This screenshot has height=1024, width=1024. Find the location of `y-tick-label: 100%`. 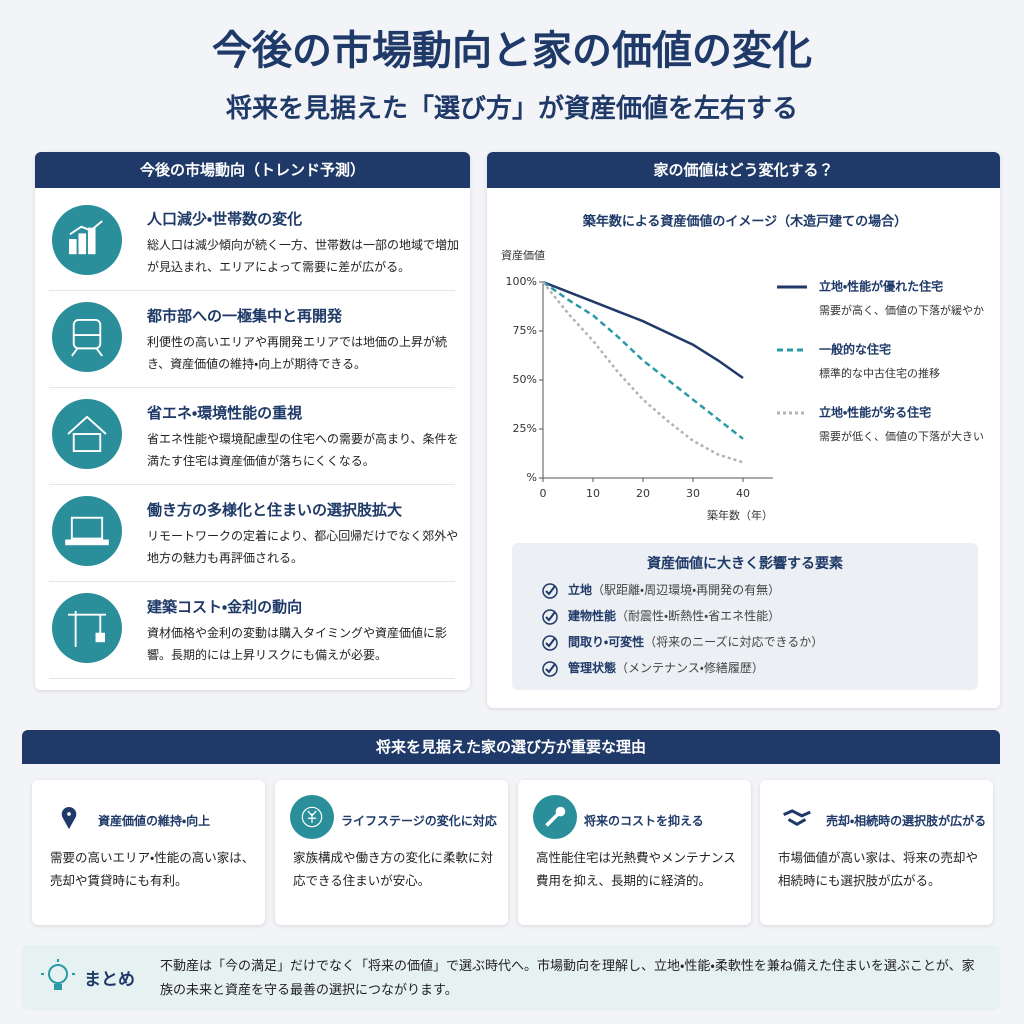

y-tick-label: 100% is located at coordinates (521, 281).